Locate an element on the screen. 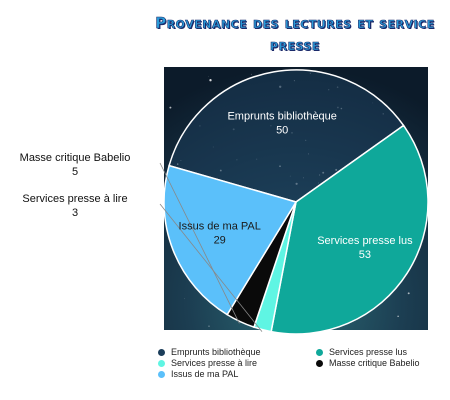 The image size is (450, 400). legend-item: Issus de ma PAL is located at coordinates (198, 374).